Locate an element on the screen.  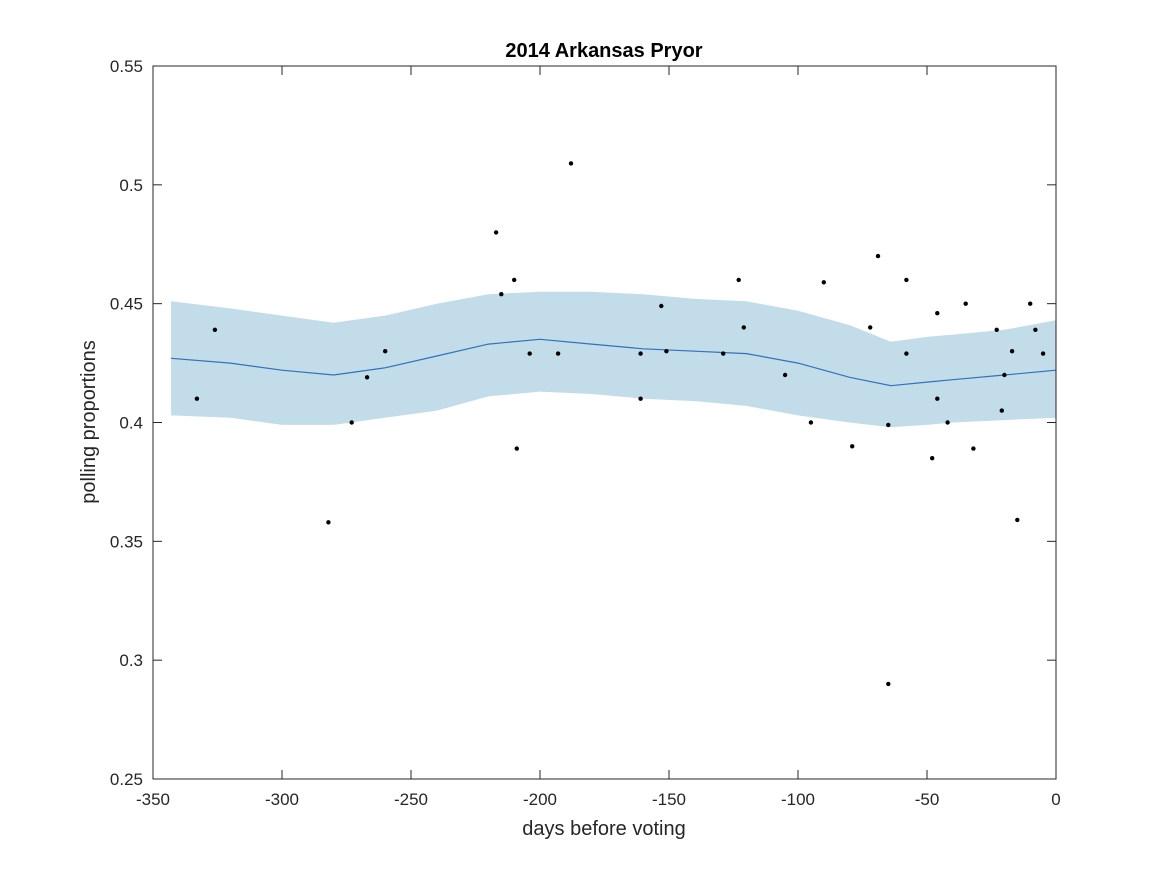
trend-line-layer is located at coordinates (614, 362).